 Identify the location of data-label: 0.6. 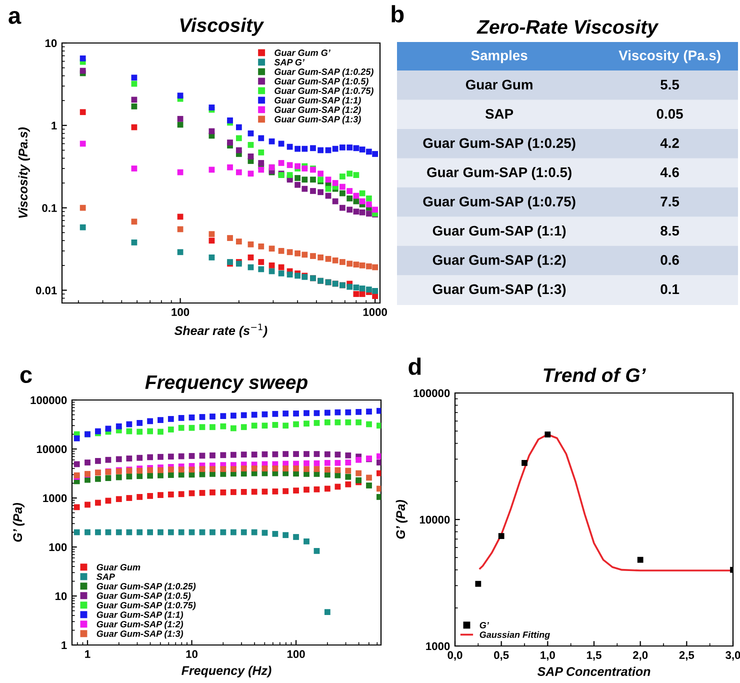
(669, 260).